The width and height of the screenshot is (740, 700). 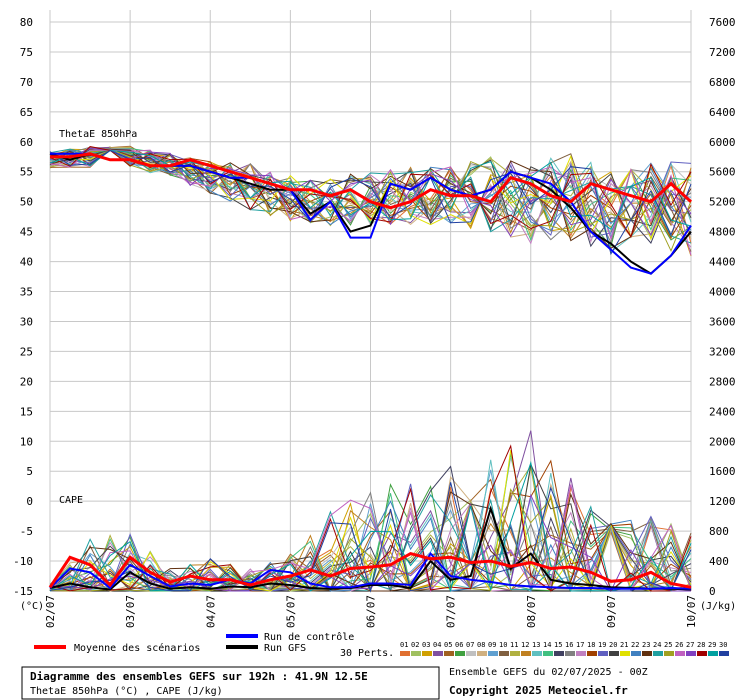 I want to click on y-left-tick-label: 25, so click(x=26, y=351).